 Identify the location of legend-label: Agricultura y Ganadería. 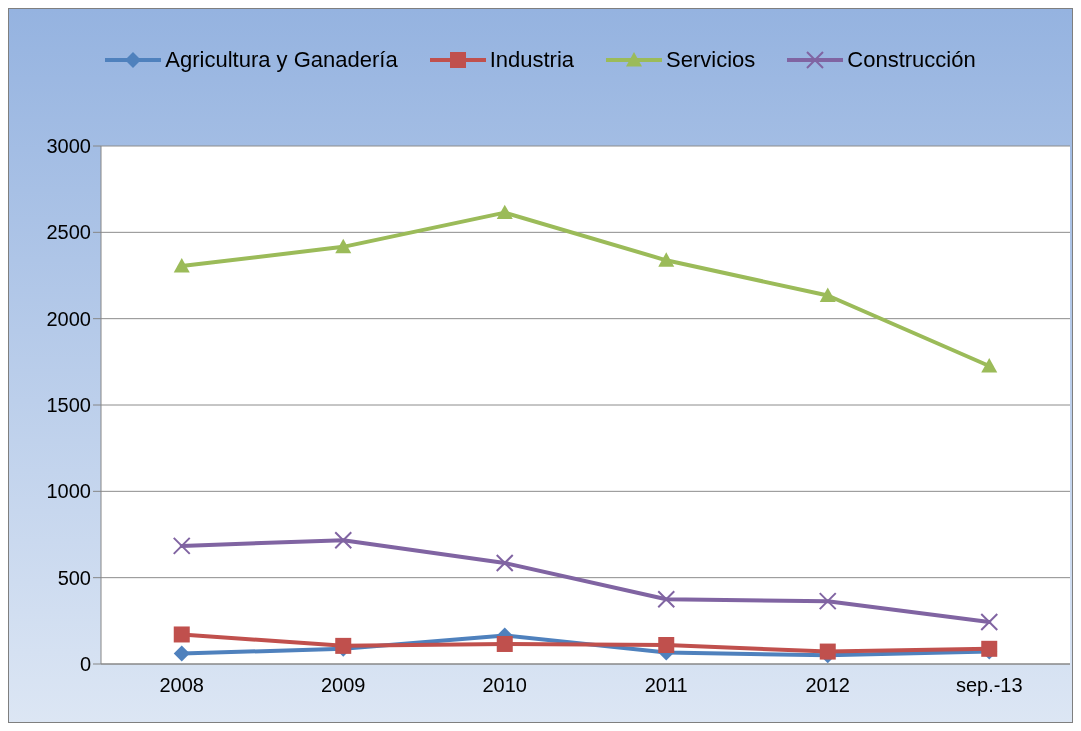
(281, 60).